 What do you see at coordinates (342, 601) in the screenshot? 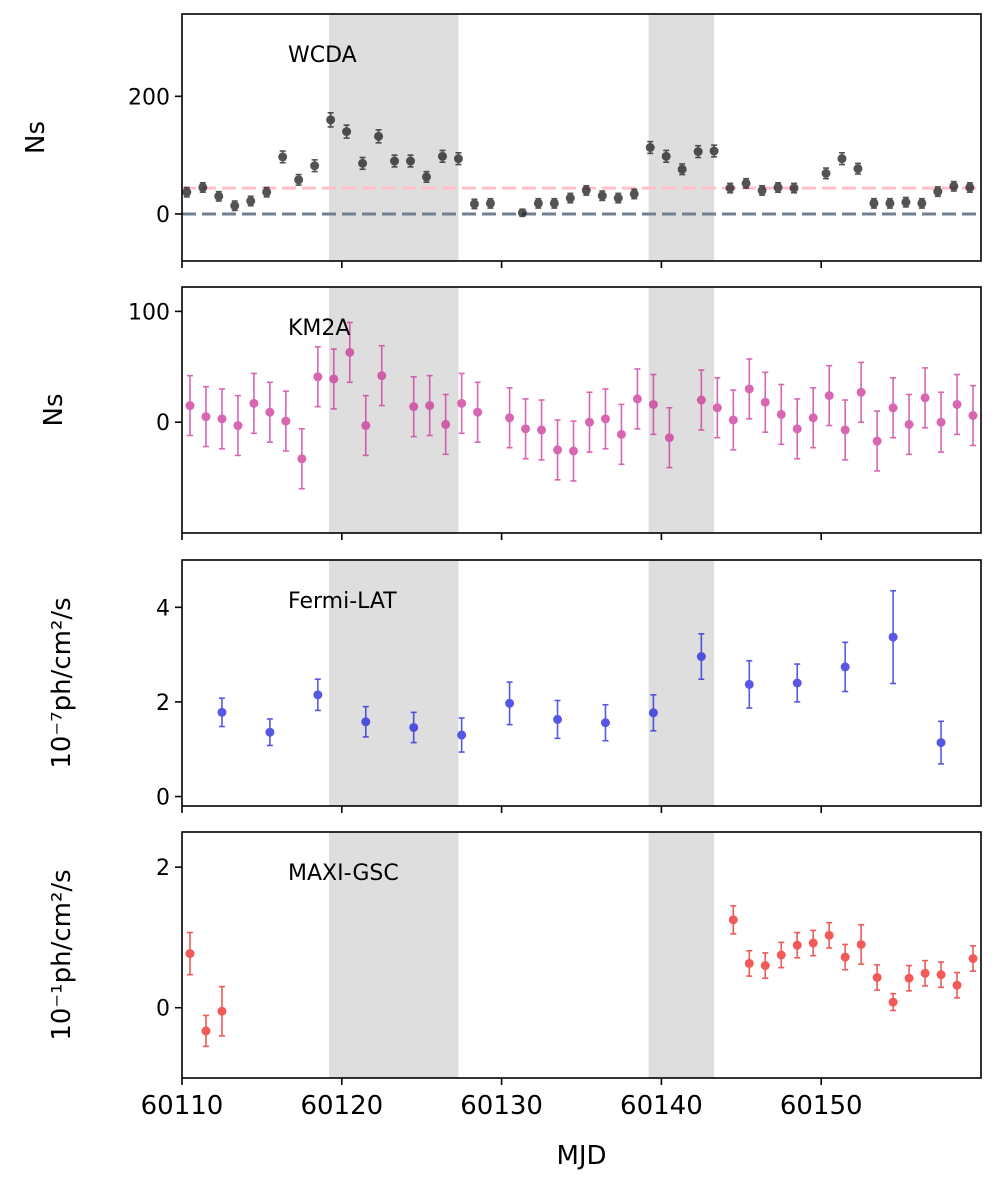
I see `panel-label: Fermi-LAT` at bounding box center [342, 601].